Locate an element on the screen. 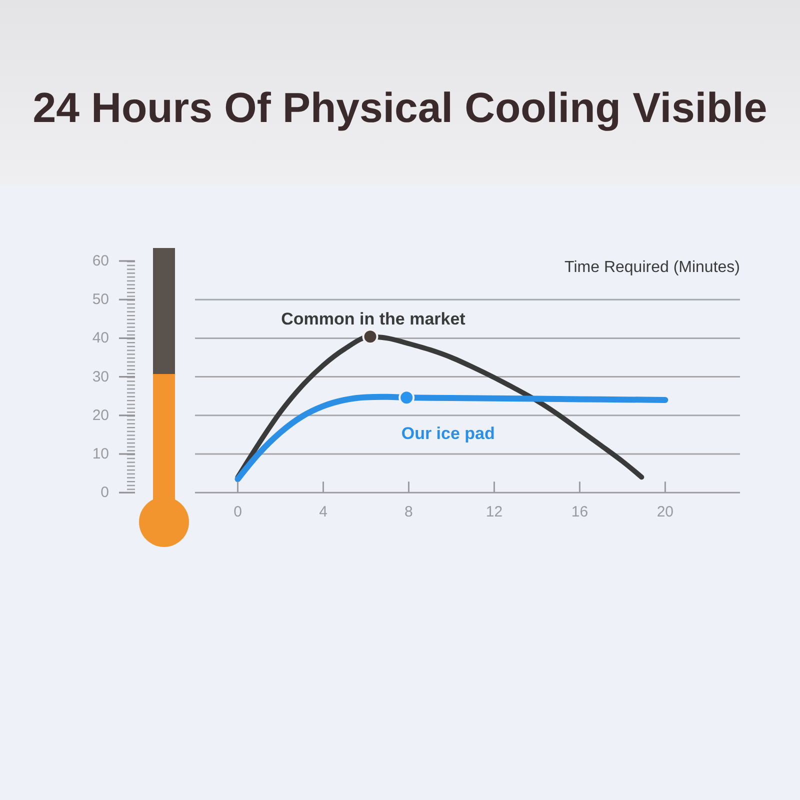 The image size is (800, 800). y-tick-label: 60 is located at coordinates (100, 261).